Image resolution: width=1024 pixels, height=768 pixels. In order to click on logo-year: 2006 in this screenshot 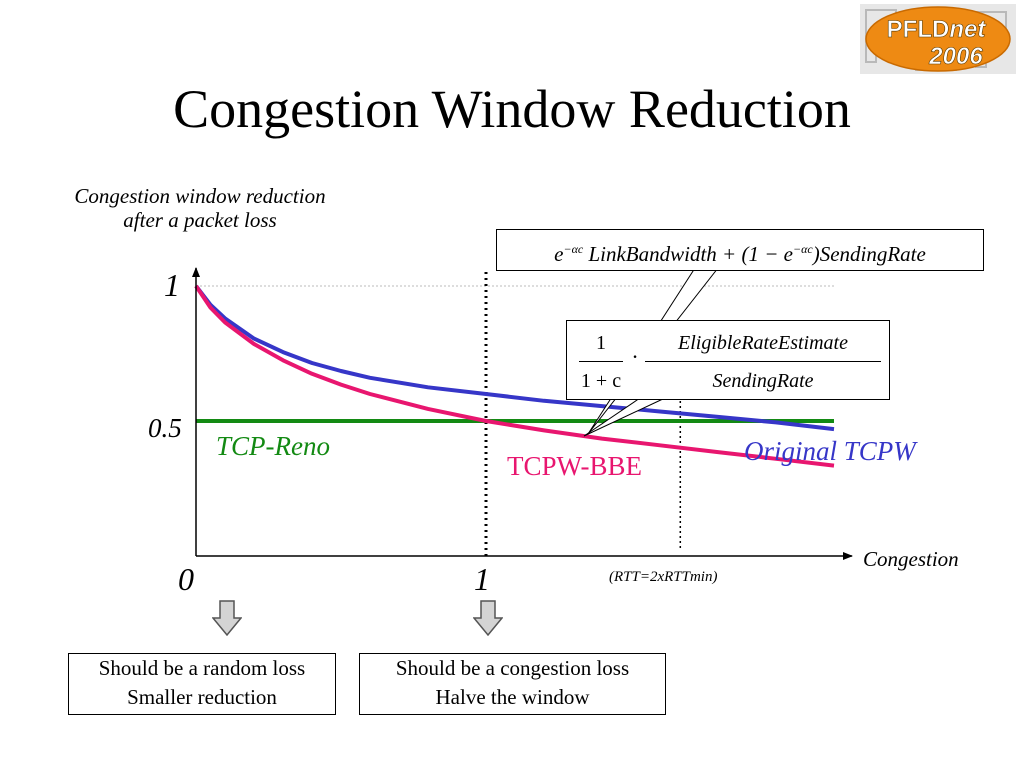, I will do `click(955, 56)`.